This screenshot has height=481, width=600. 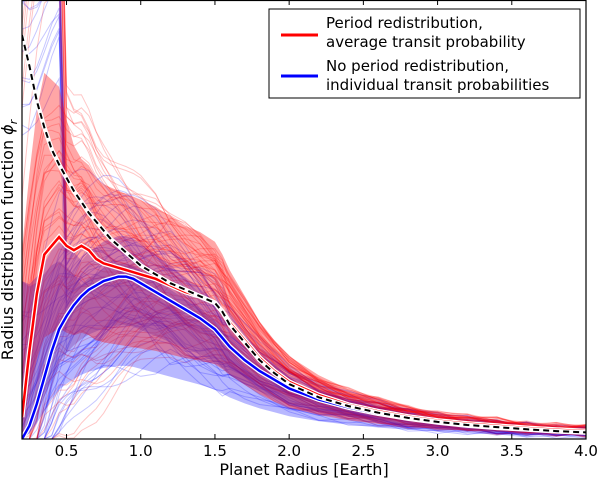 I want to click on x-tick-label-4: 2.5, so click(x=363, y=451).